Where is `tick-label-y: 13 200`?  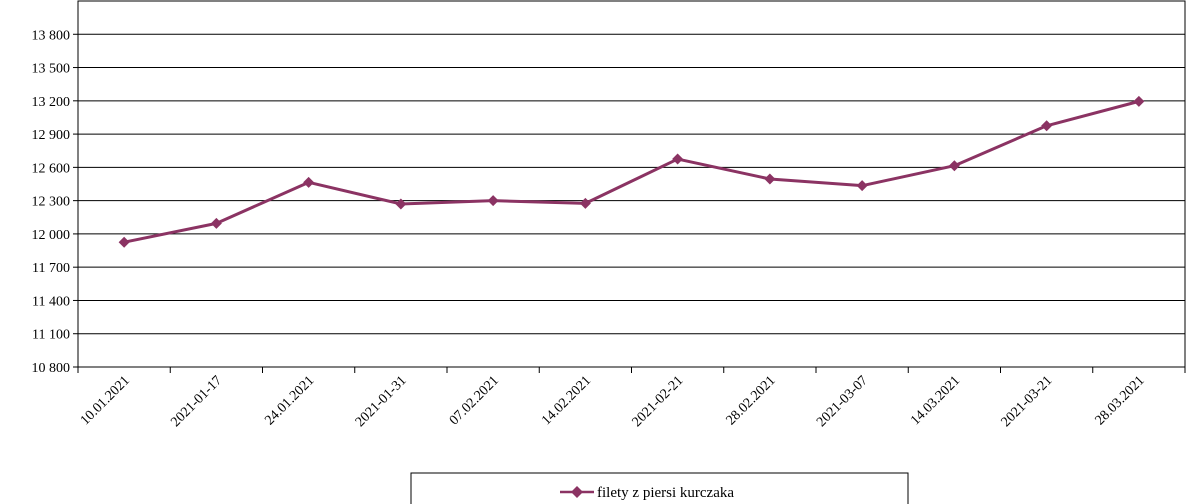
tick-label-y: 13 200 is located at coordinates (51, 102).